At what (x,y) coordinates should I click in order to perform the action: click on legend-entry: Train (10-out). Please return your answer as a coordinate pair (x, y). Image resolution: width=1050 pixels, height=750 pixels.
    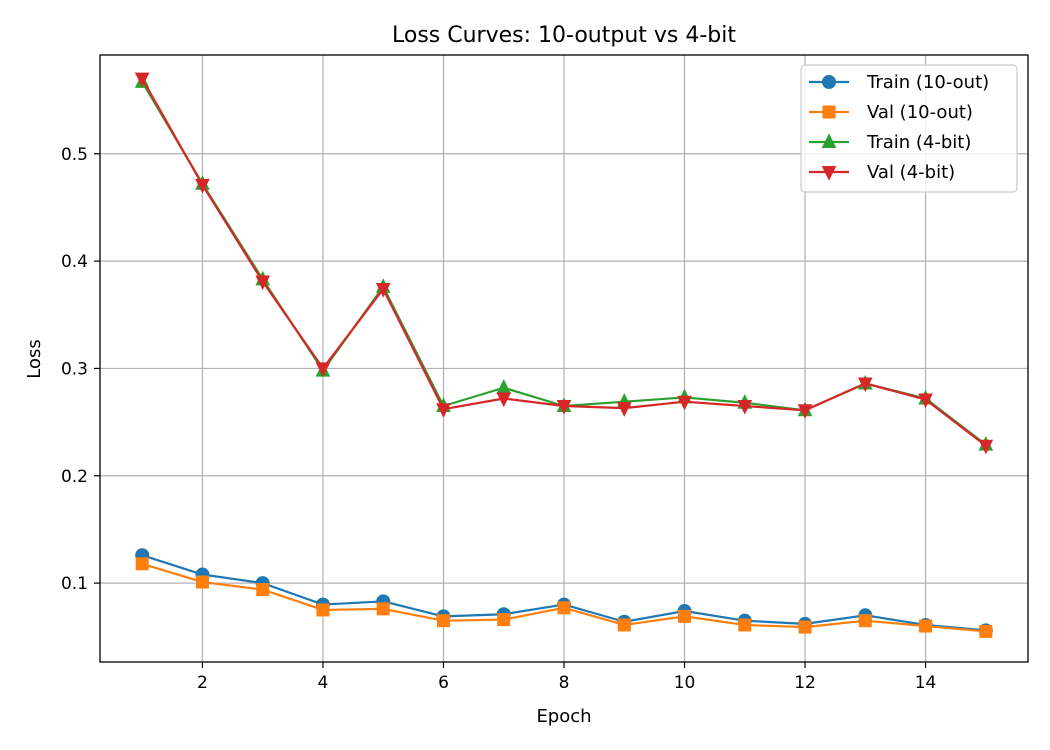
    Looking at the image, I should click on (899, 82).